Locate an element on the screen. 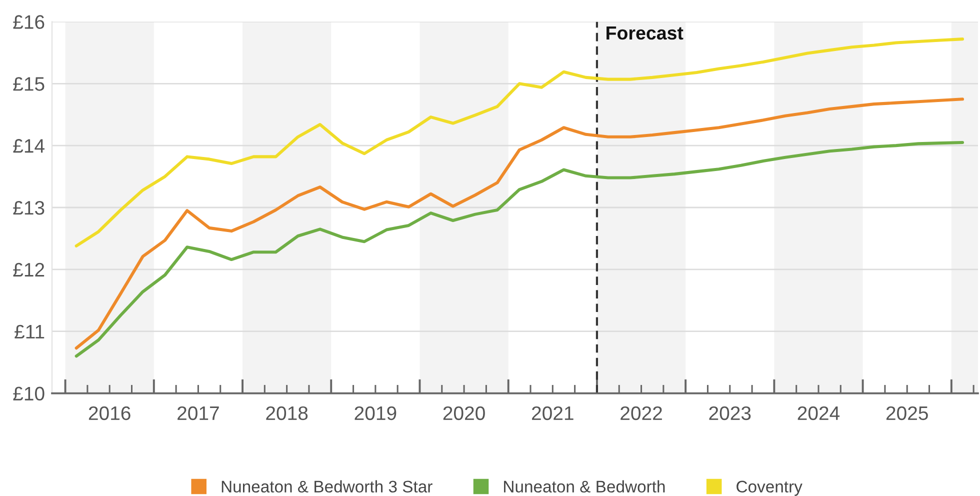 This screenshot has height=496, width=980. x-tick-label: 2024 is located at coordinates (819, 413).